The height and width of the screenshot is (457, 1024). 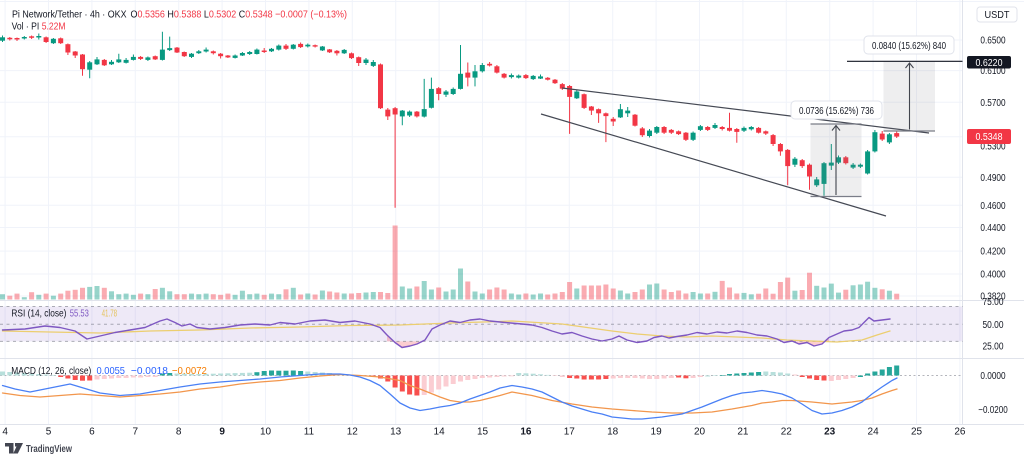 I want to click on svg-text: 50.00, so click(x=993, y=325).